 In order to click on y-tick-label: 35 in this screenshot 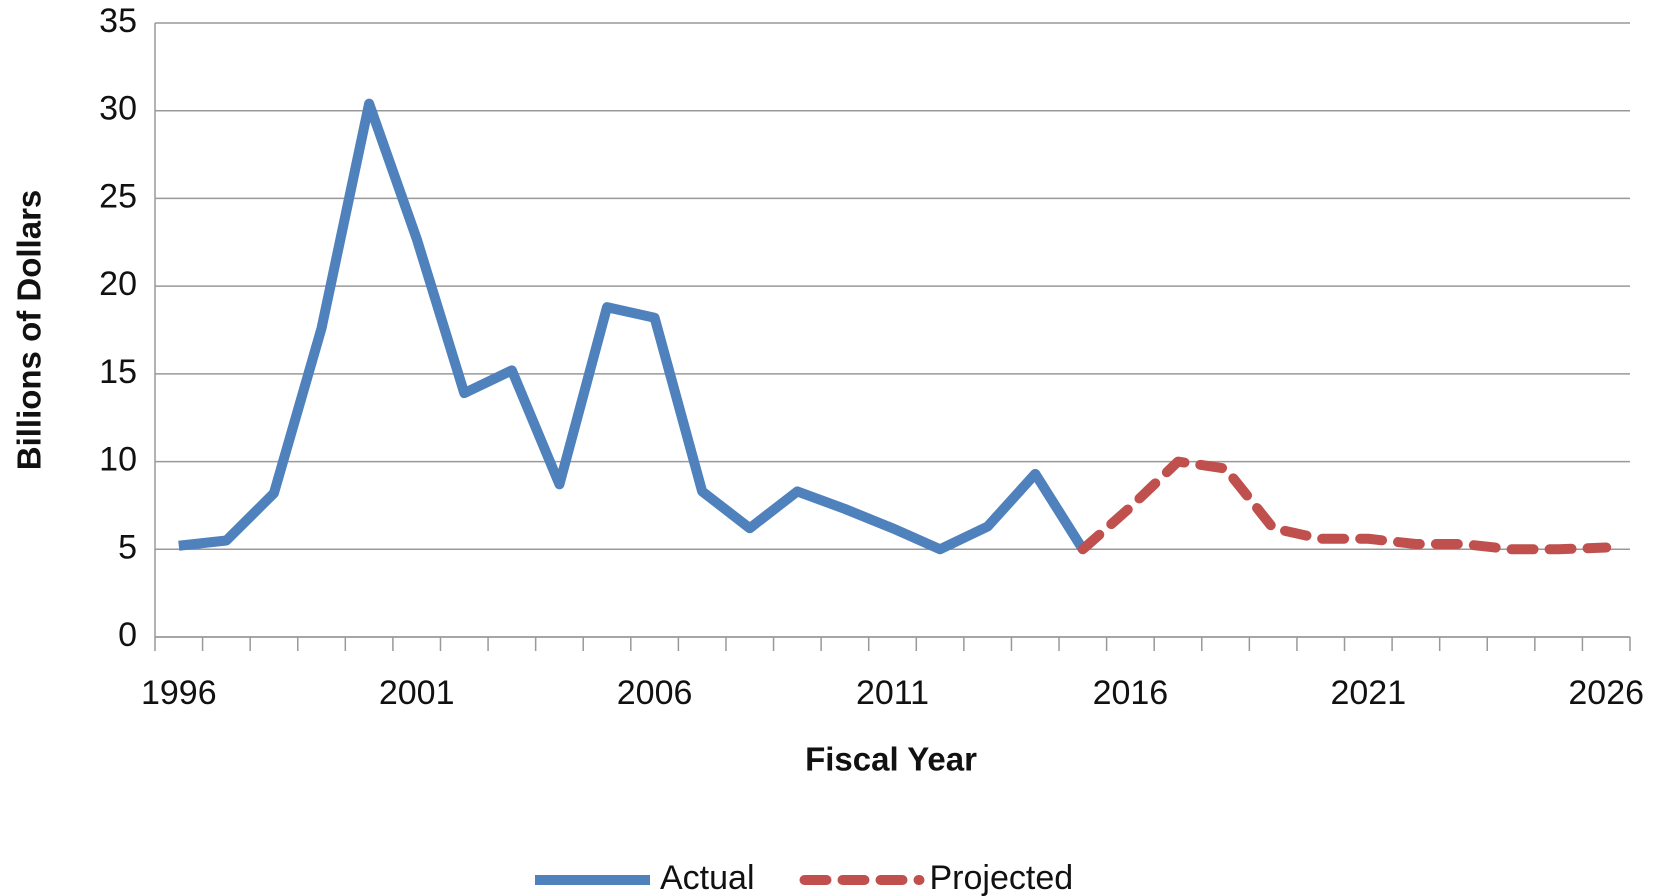, I will do `click(118, 21)`.